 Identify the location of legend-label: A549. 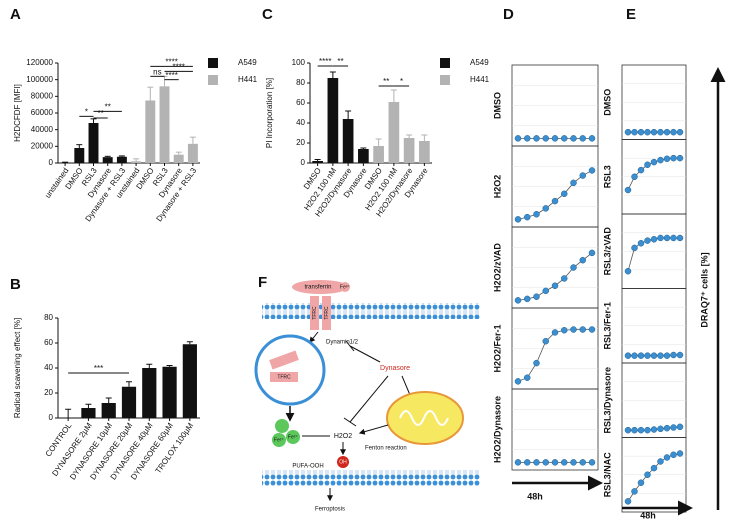
(479, 62).